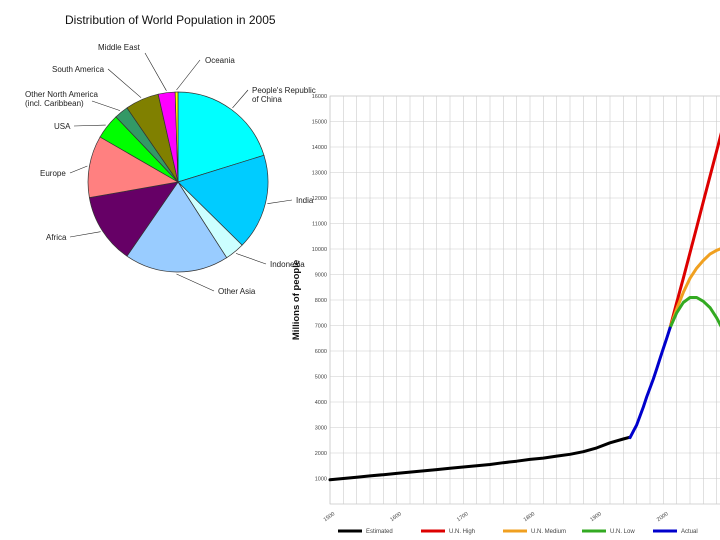 This screenshot has height=540, width=720. Describe the element at coordinates (85, 234) in the screenshot. I see `pie-leader-africa` at that location.